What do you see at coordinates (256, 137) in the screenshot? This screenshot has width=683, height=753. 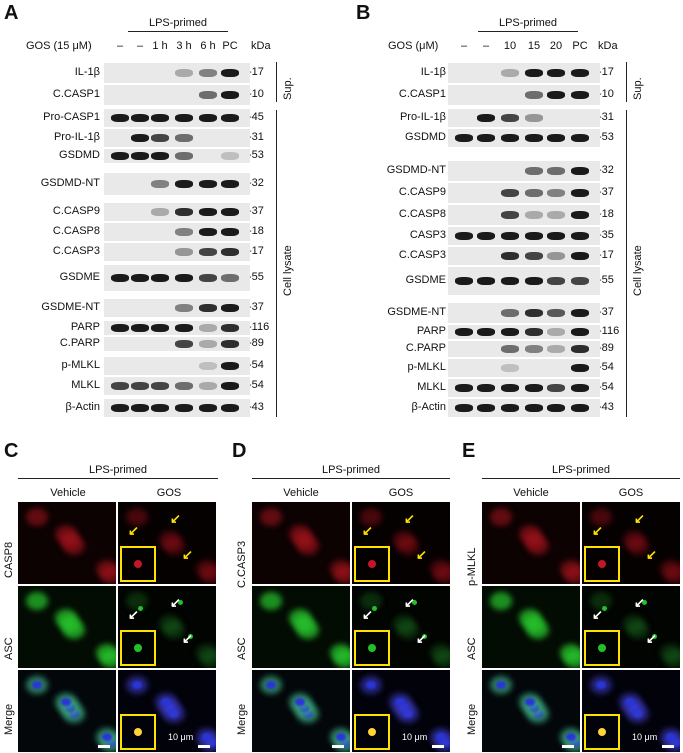 I see `blot-row-kda: -31` at bounding box center [256, 137].